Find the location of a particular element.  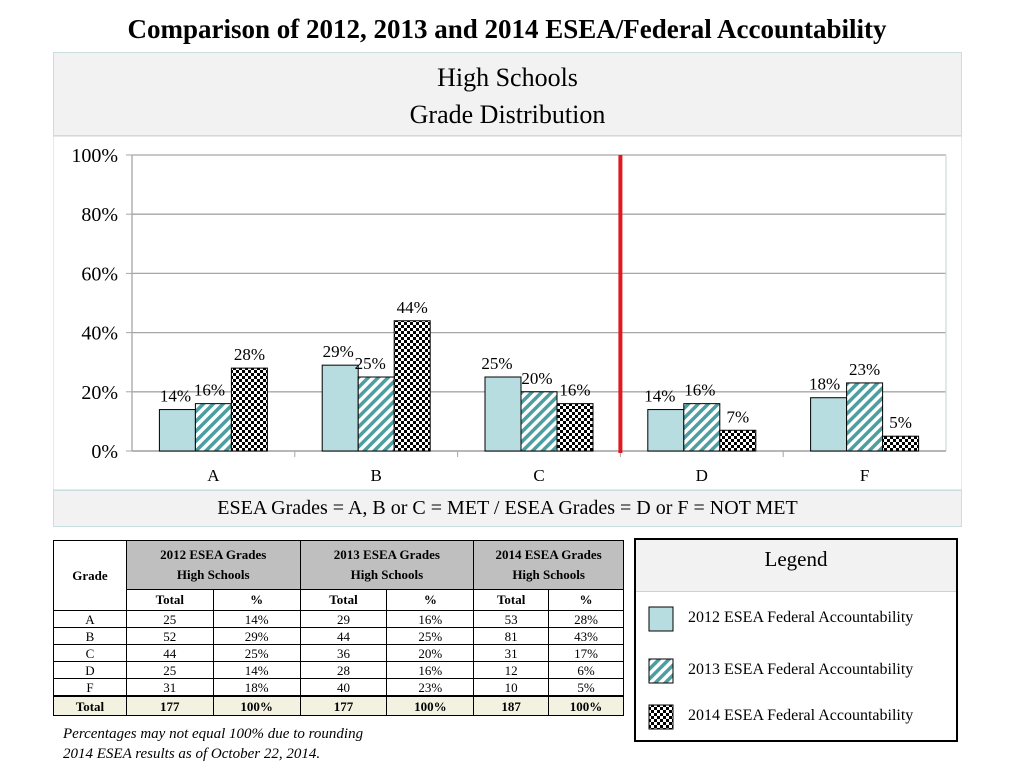

table-row: C 44 25% 36 20% 31 17% is located at coordinates (338, 653).